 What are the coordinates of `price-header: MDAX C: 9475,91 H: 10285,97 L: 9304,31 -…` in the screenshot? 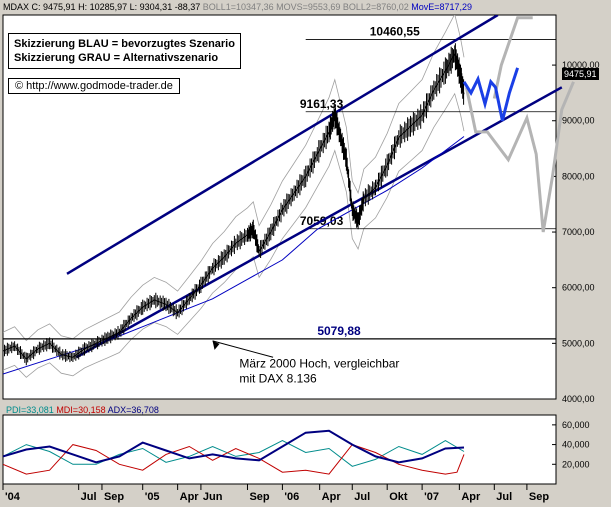 It's located at (237, 7).